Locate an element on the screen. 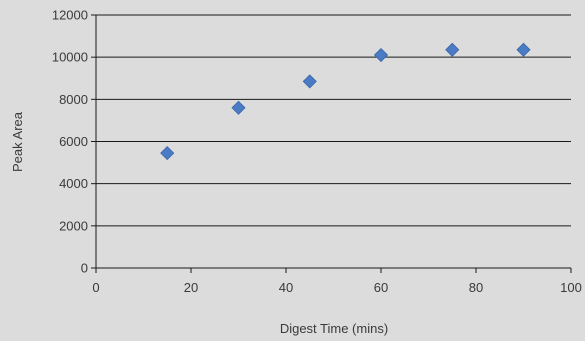 Image resolution: width=585 pixels, height=341 pixels. y-tick-label-3: 6000 is located at coordinates (73, 141).